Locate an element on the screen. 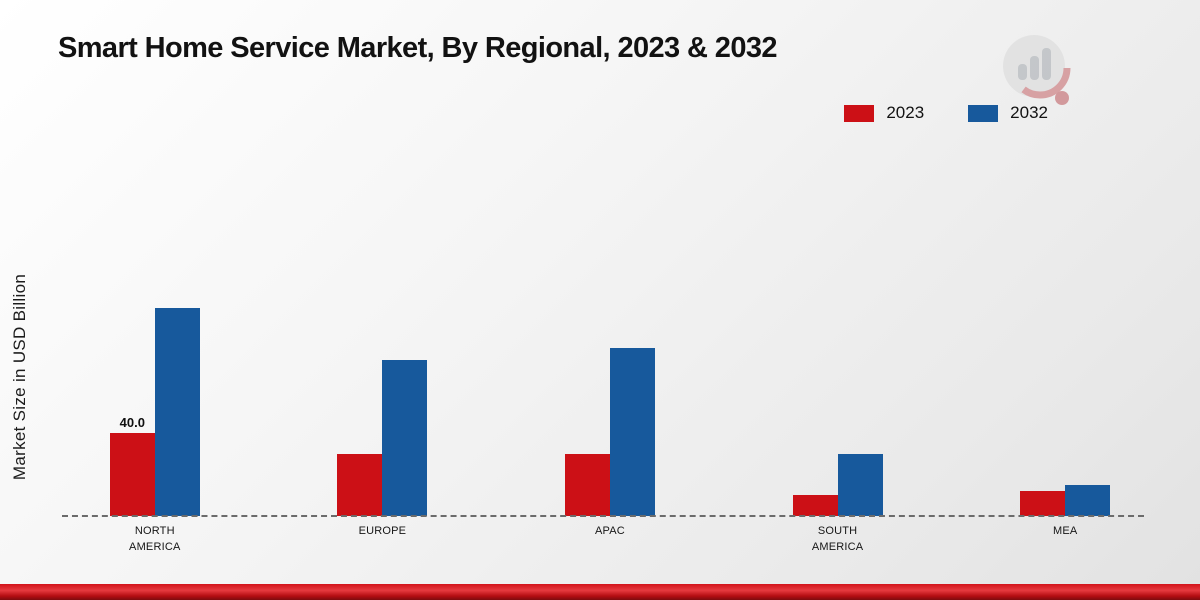  x-axis-baseline is located at coordinates (603, 516).